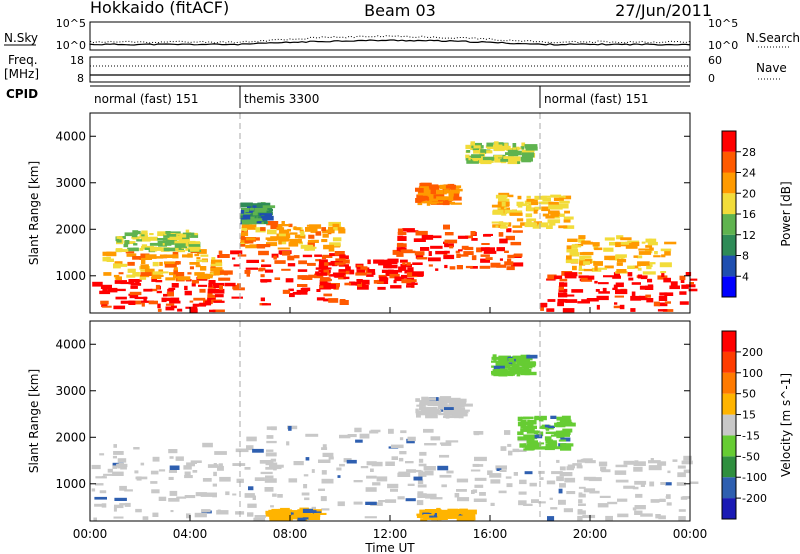  I want to click on x-tick-label: 16:00, so click(490, 534).